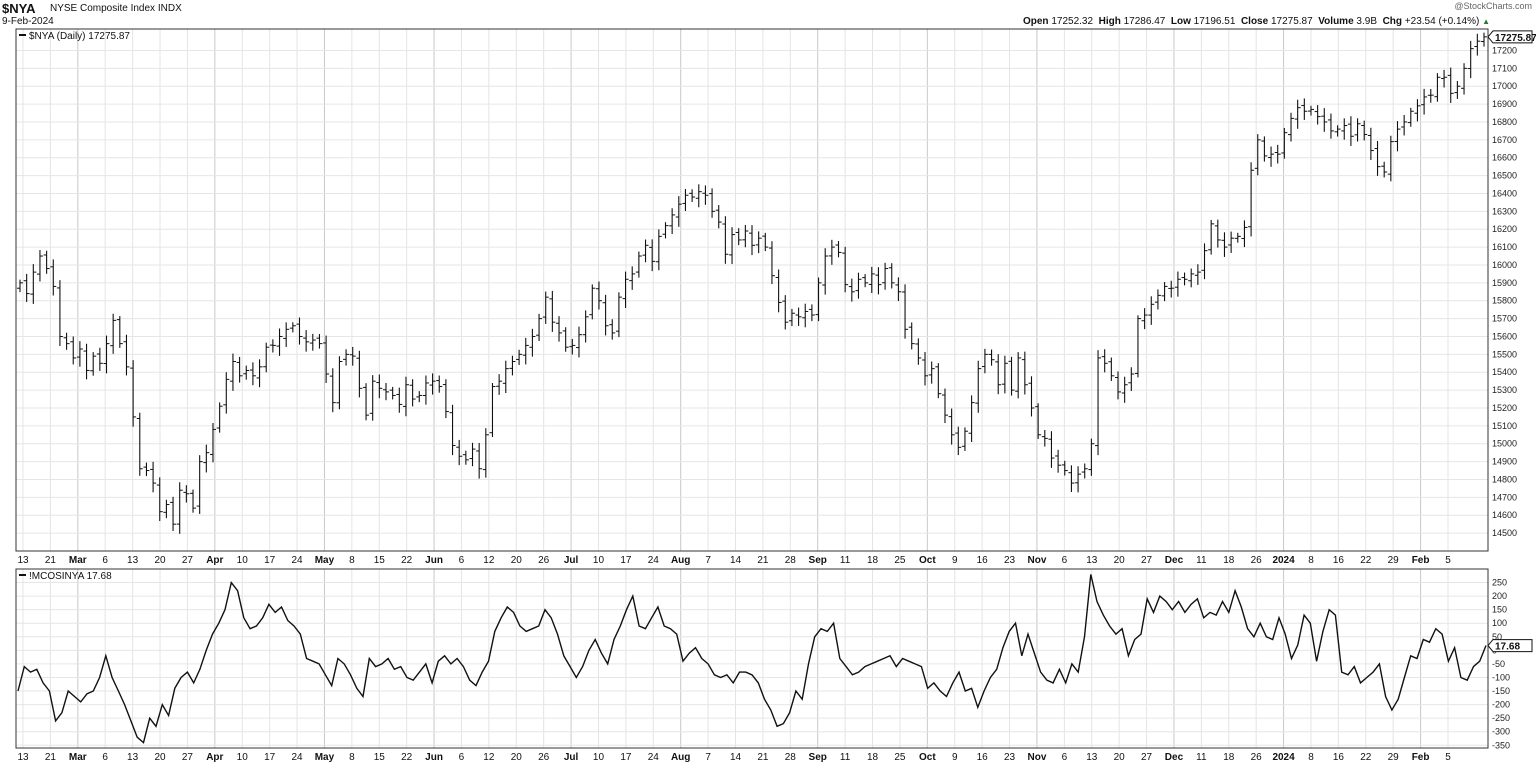 The image size is (1536, 768). Describe the element at coordinates (1501, 691) in the screenshot. I see `y-tick-label: -150` at that location.